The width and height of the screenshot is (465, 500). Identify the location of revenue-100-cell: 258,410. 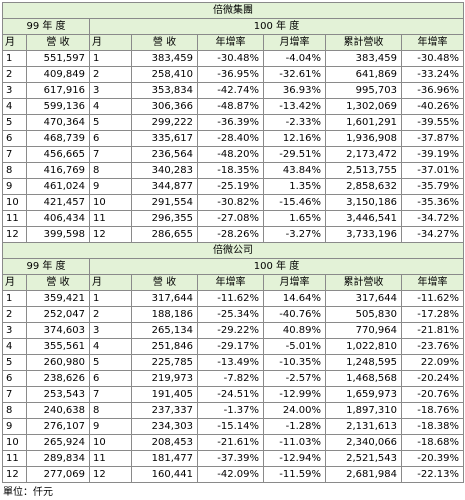
(164, 74).